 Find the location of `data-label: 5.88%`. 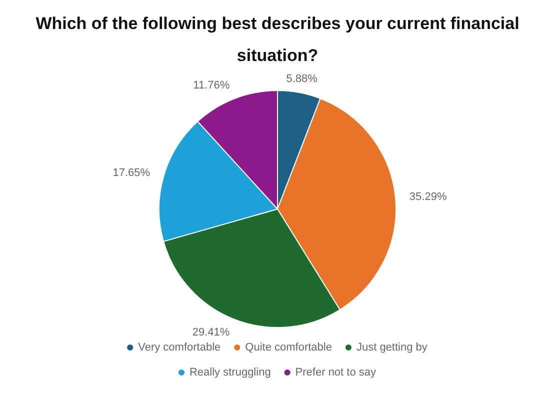

data-label: 5.88% is located at coordinates (302, 78).